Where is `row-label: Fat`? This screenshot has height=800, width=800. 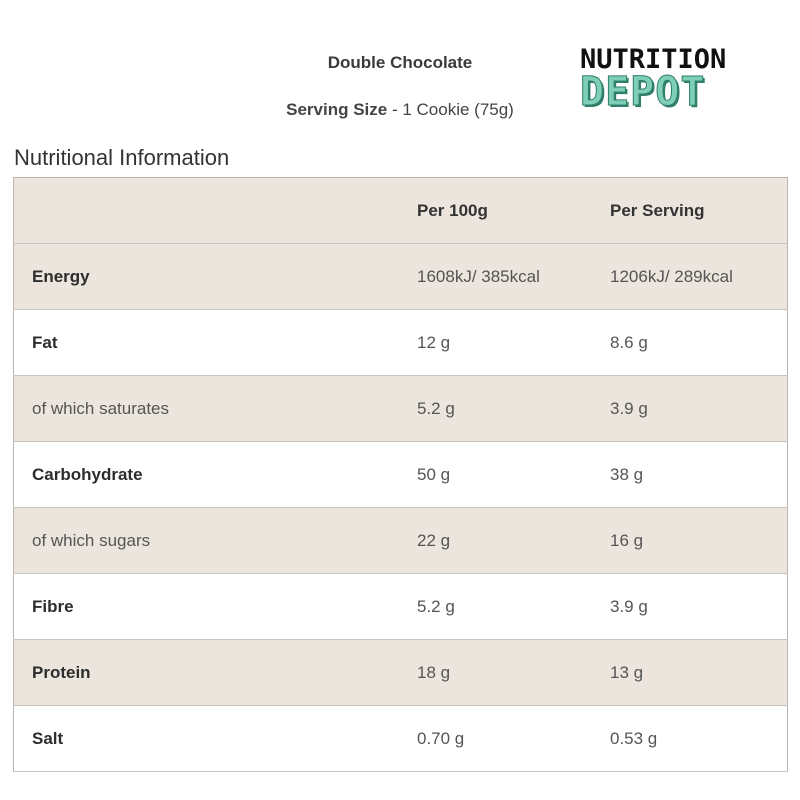
row-label: Fat is located at coordinates (215, 342).